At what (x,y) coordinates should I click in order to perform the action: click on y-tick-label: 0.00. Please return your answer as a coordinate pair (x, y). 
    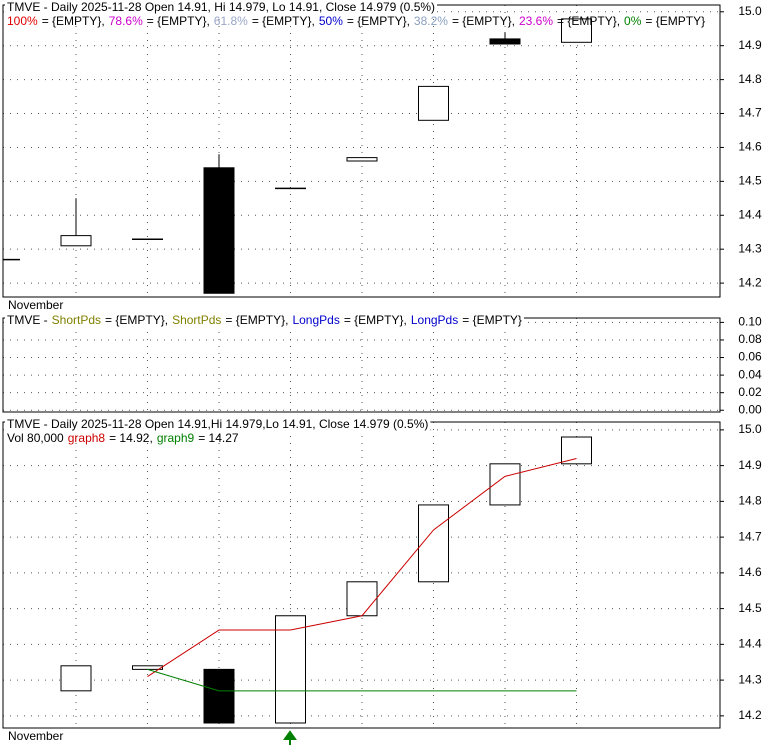
    Looking at the image, I should click on (750, 409).